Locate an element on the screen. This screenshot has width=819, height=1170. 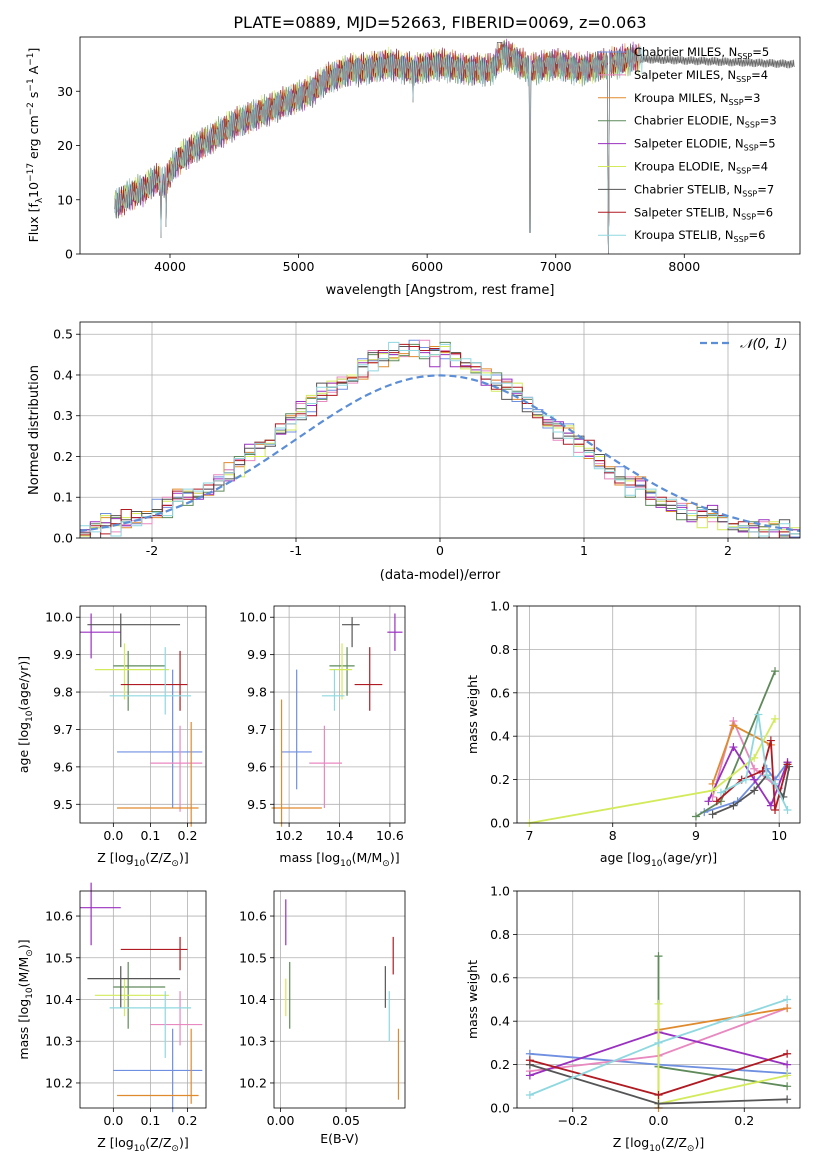
y-tick-label: 0.6 is located at coordinates (500, 977).